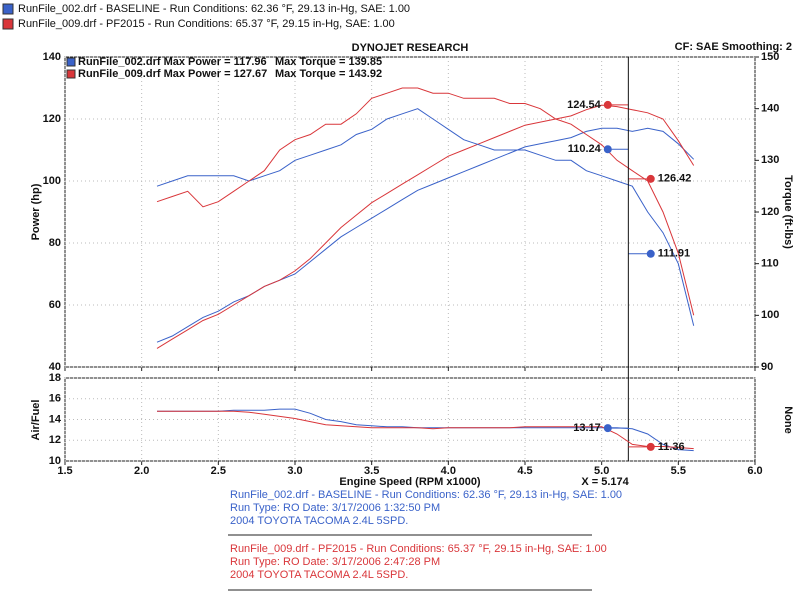 This screenshot has width=800, height=600. What do you see at coordinates (770, 212) in the screenshot?
I see `y2-tick-label: 120` at bounding box center [770, 212].